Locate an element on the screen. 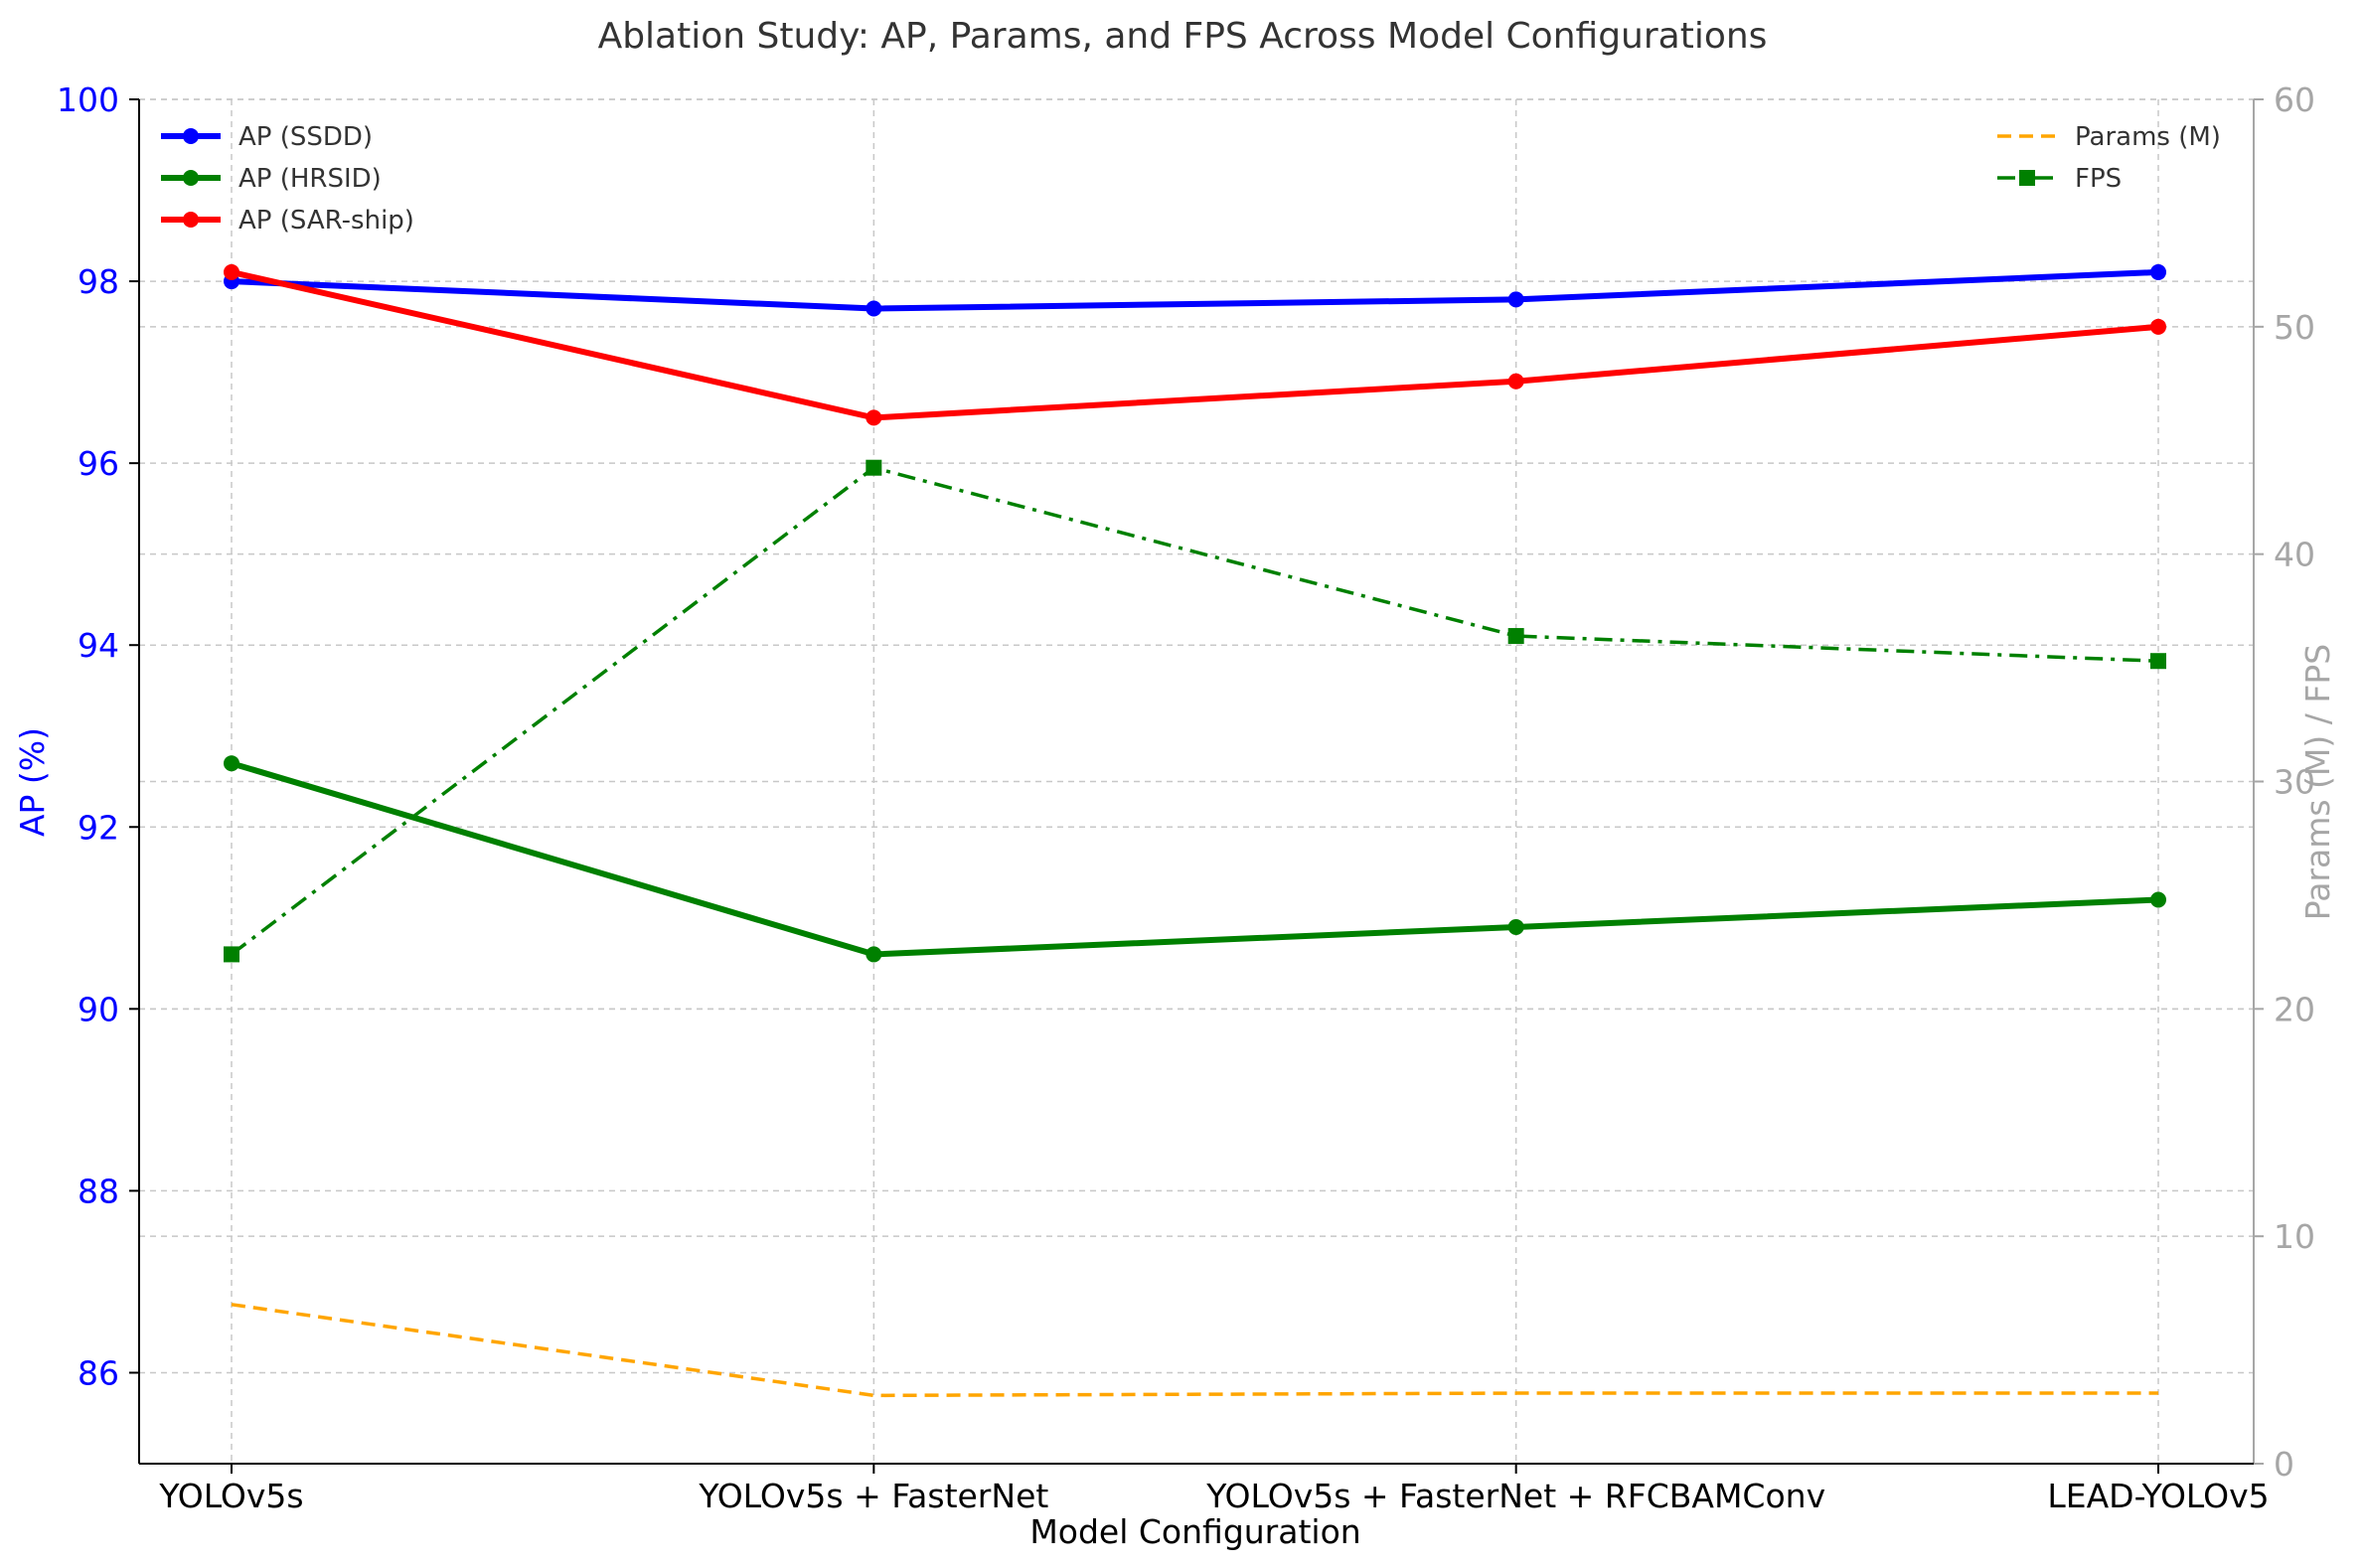  x-tick-label: YOLOv5s is located at coordinates (230, 1496).